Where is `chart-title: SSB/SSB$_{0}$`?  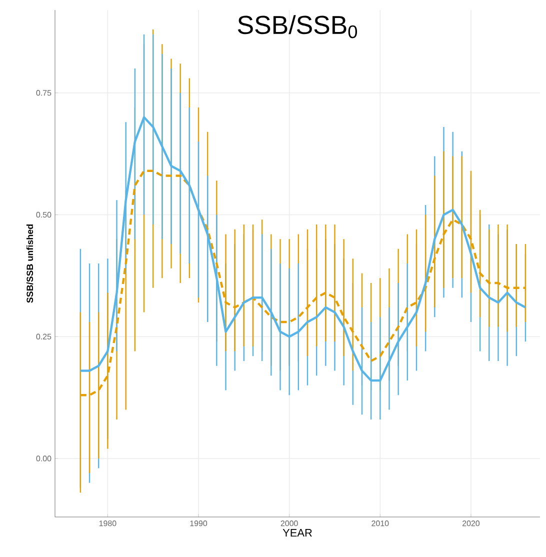 chart-title: SSB/SSB$_{0}$ is located at coordinates (298, 26).